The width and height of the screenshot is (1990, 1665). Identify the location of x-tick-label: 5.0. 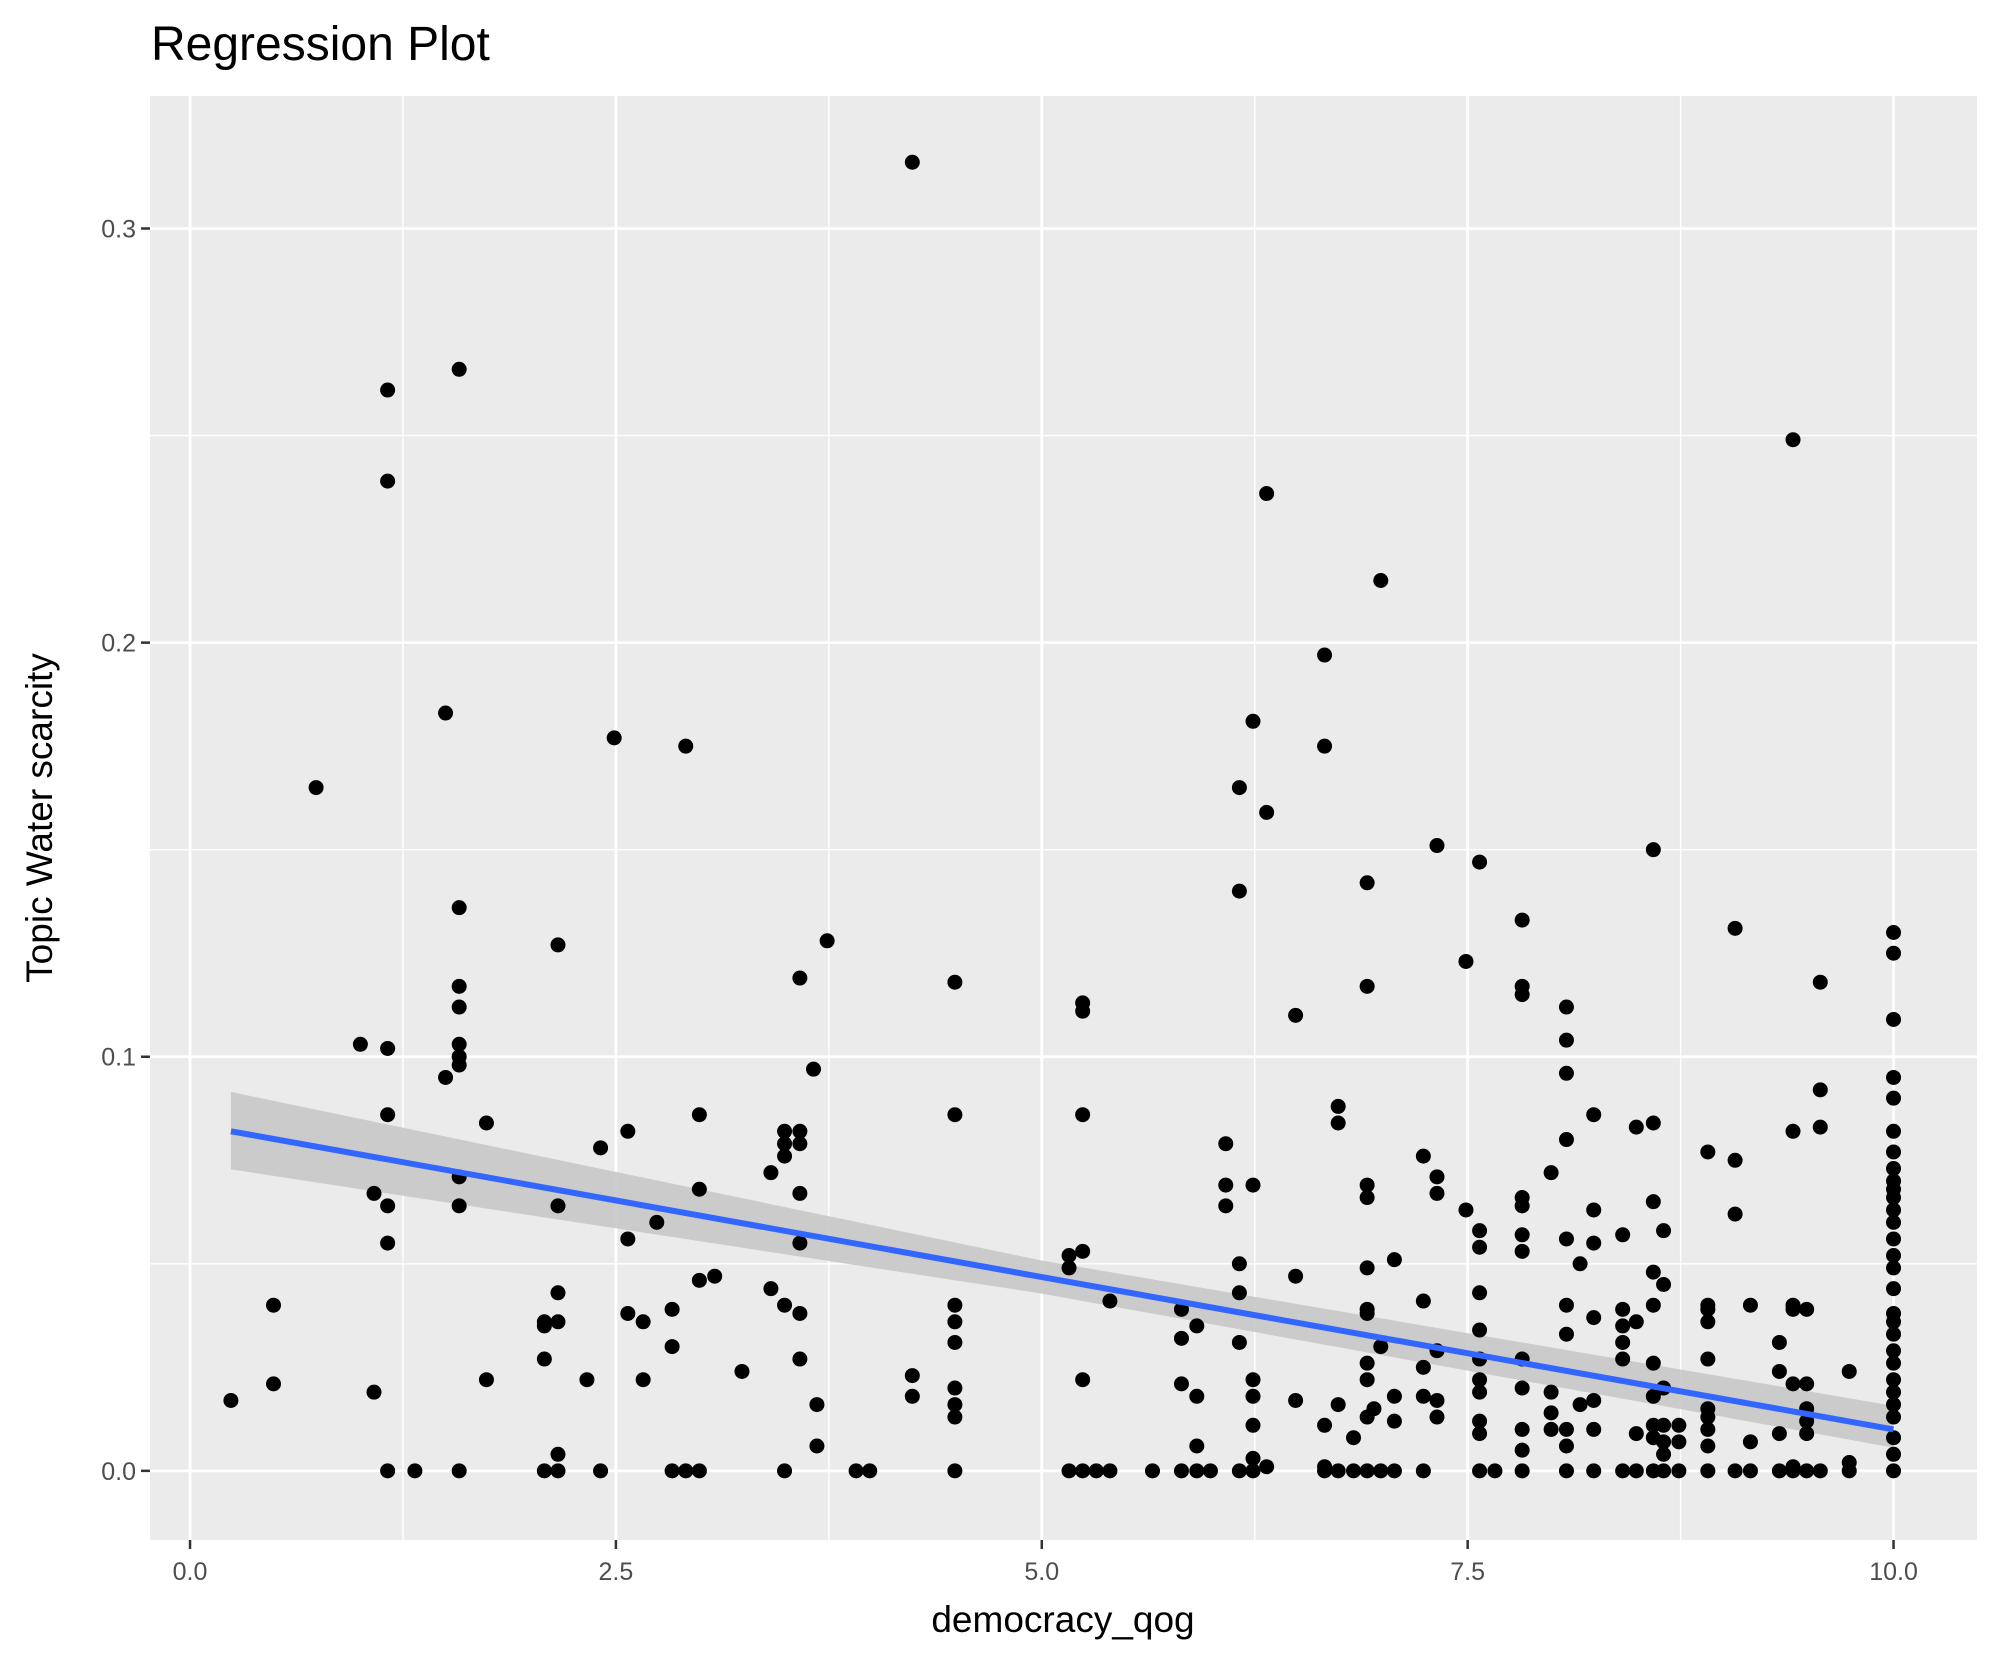
(1041, 1572).